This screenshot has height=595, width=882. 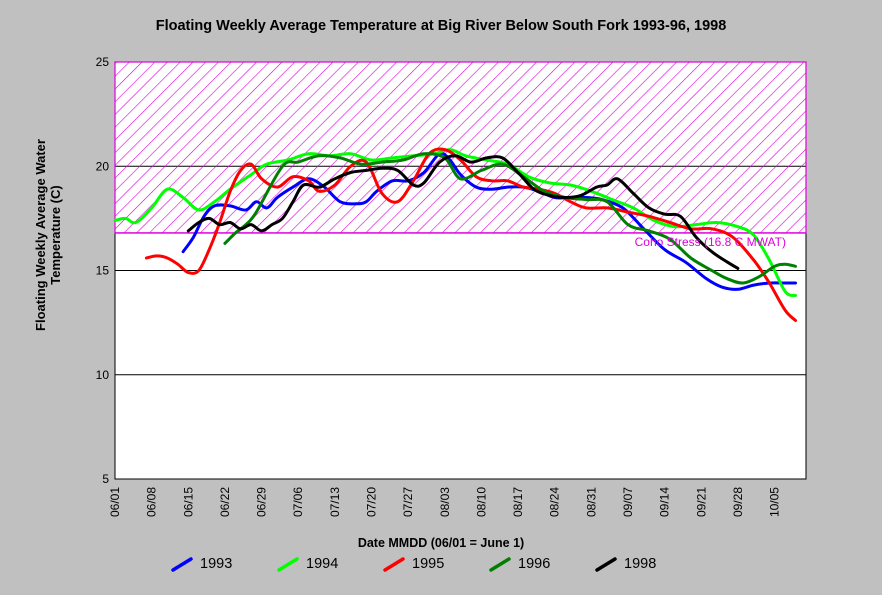 I want to click on x-tick-label: 08/10, so click(x=481, y=502).